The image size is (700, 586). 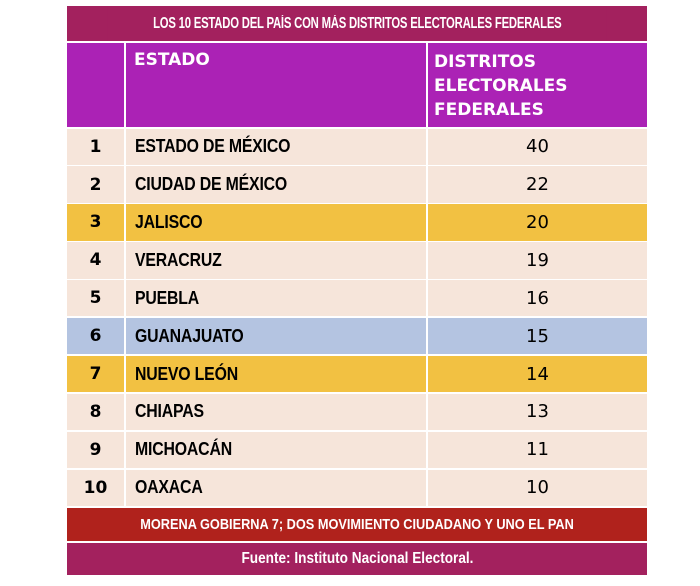 What do you see at coordinates (95, 336) in the screenshot?
I see `rank-cell: 6` at bounding box center [95, 336].